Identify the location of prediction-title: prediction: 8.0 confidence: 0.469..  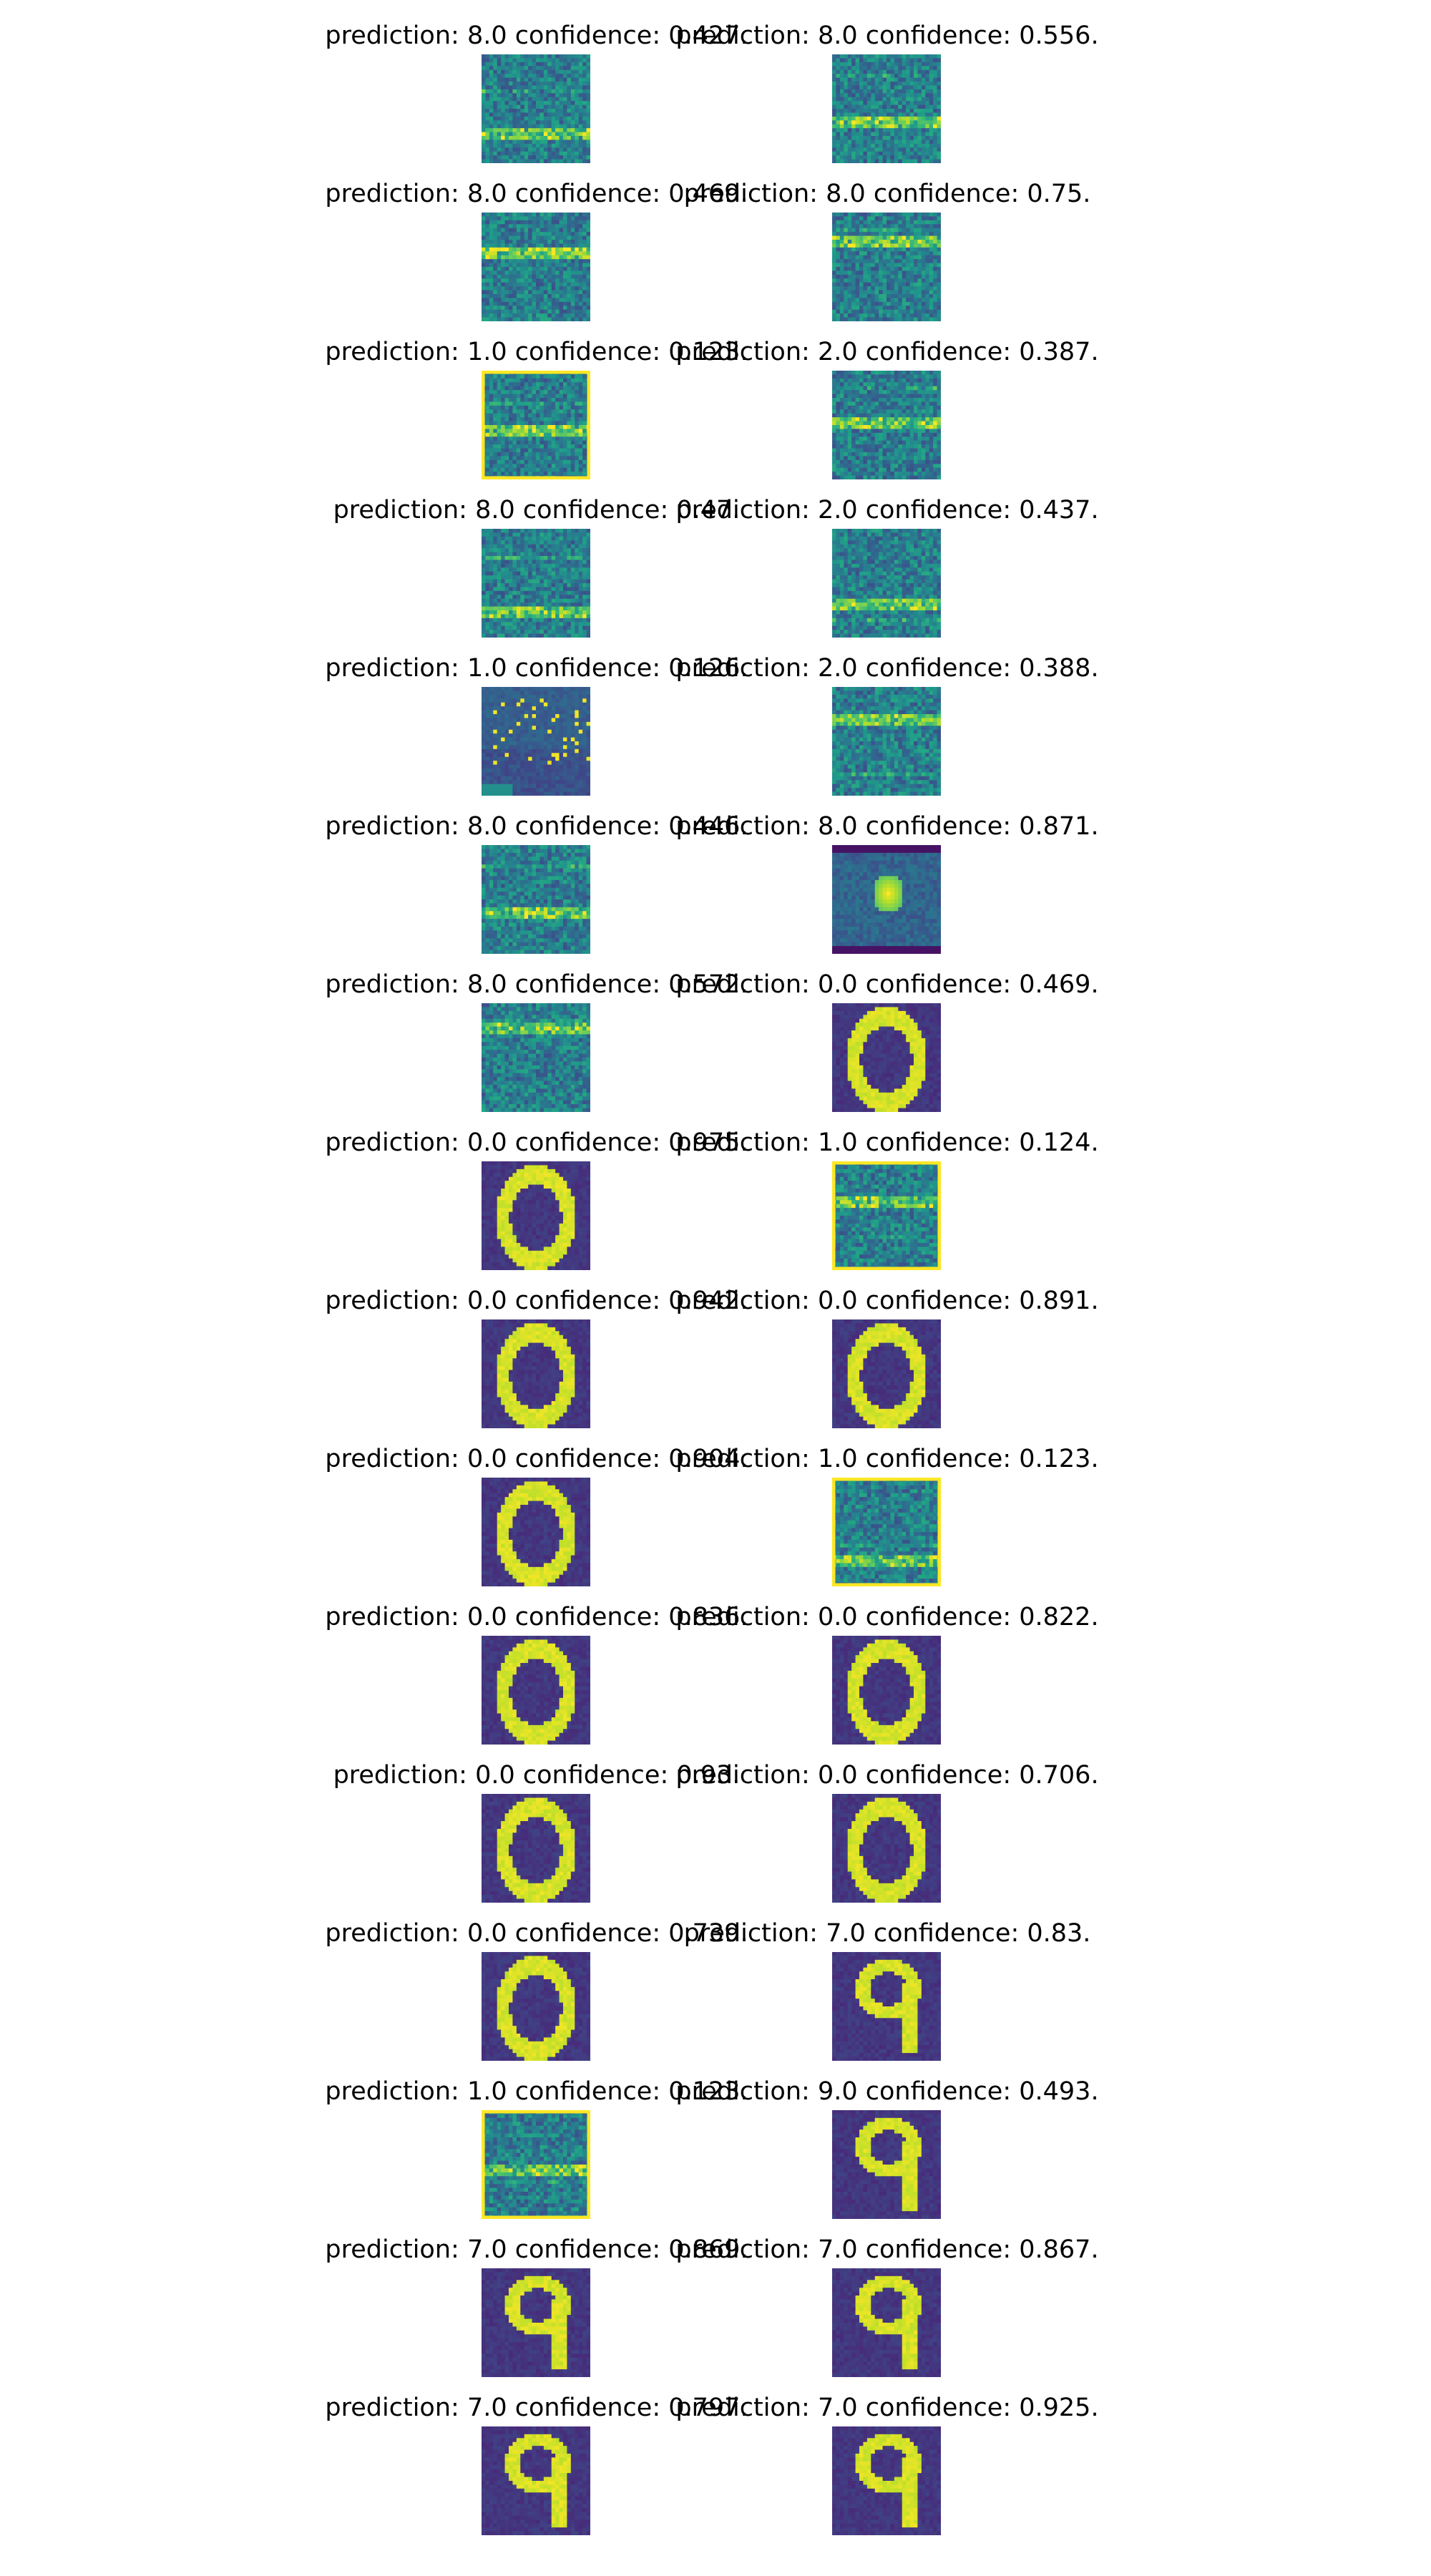
(537, 194).